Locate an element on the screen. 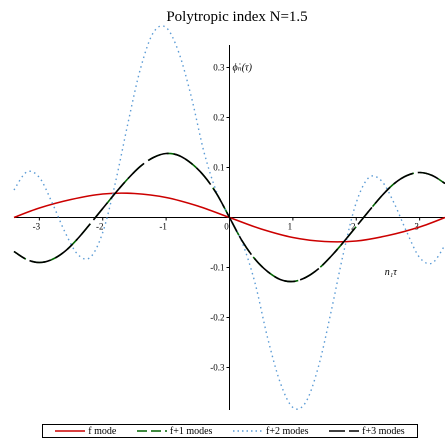 The width and height of the screenshot is (445, 443). y-tick-label: 0.1 is located at coordinates (218, 168).